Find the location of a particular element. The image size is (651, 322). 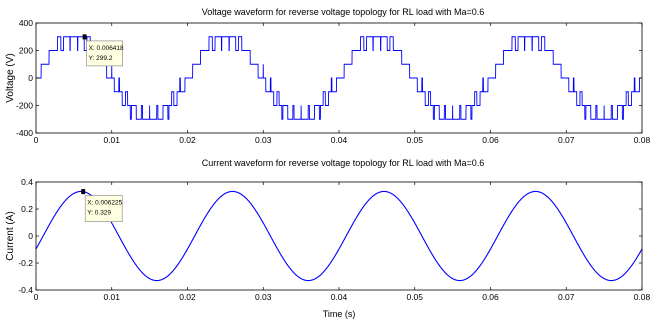

voltage-datatip-y: Y: 299.2 is located at coordinates (101, 58).